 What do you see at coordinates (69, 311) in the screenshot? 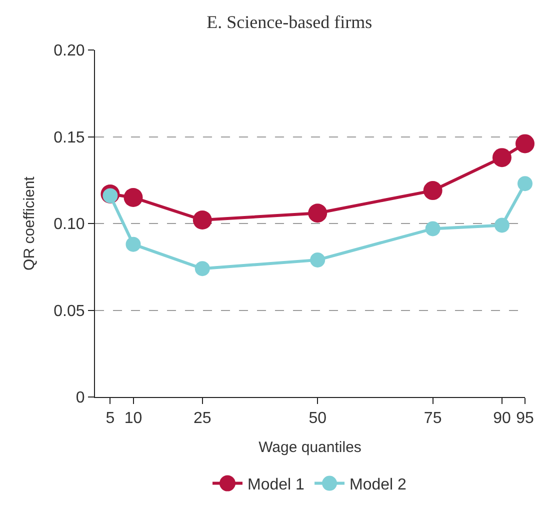
I see `y-tick-label: 0.05` at bounding box center [69, 311].